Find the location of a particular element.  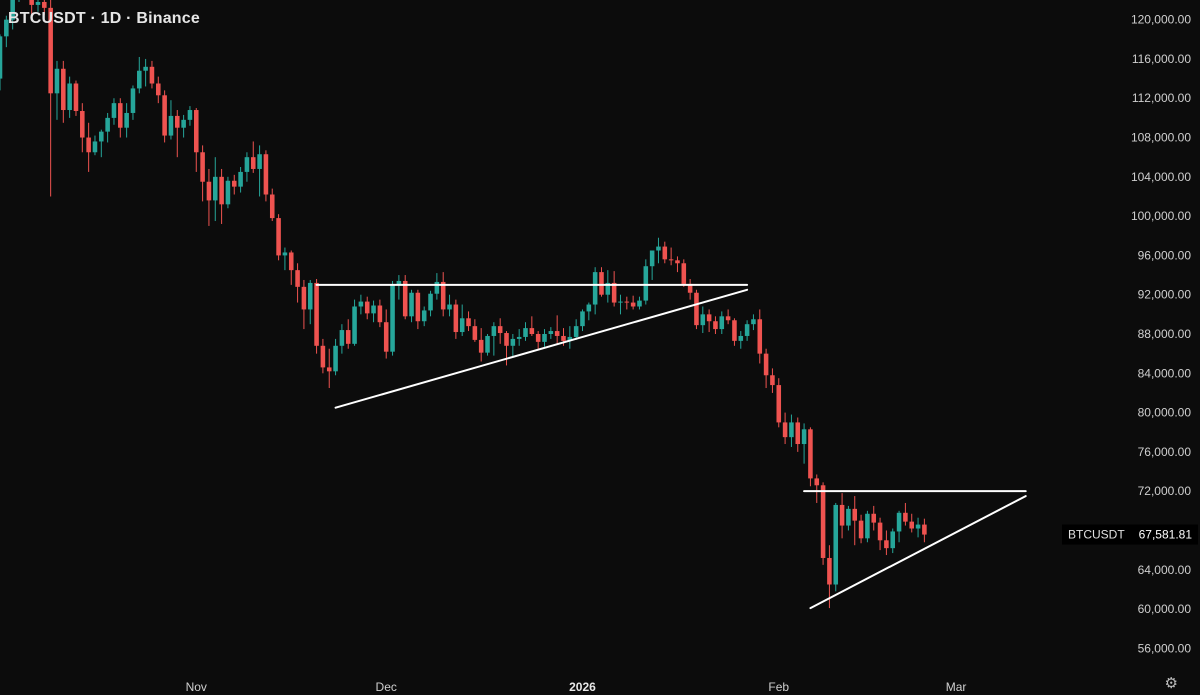

y-tick-label: 112,000.00 is located at coordinates (1161, 98).